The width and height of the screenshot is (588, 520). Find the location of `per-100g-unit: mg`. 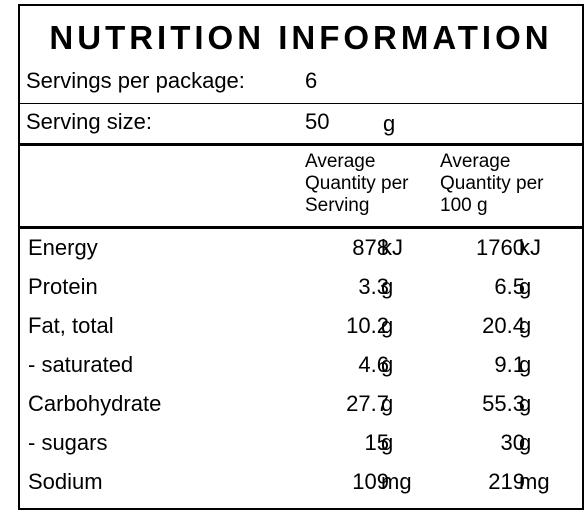

per-100g-unit: mg is located at coordinates (534, 481).